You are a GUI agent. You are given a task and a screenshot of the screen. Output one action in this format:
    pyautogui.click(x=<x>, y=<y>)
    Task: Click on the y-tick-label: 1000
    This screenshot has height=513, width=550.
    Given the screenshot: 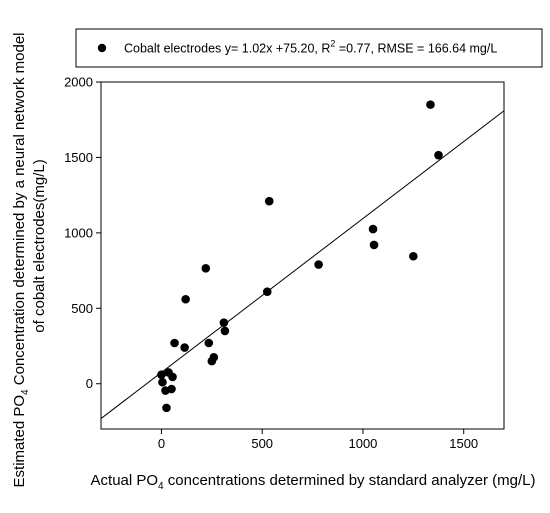 What is the action you would take?
    pyautogui.click(x=78, y=232)
    